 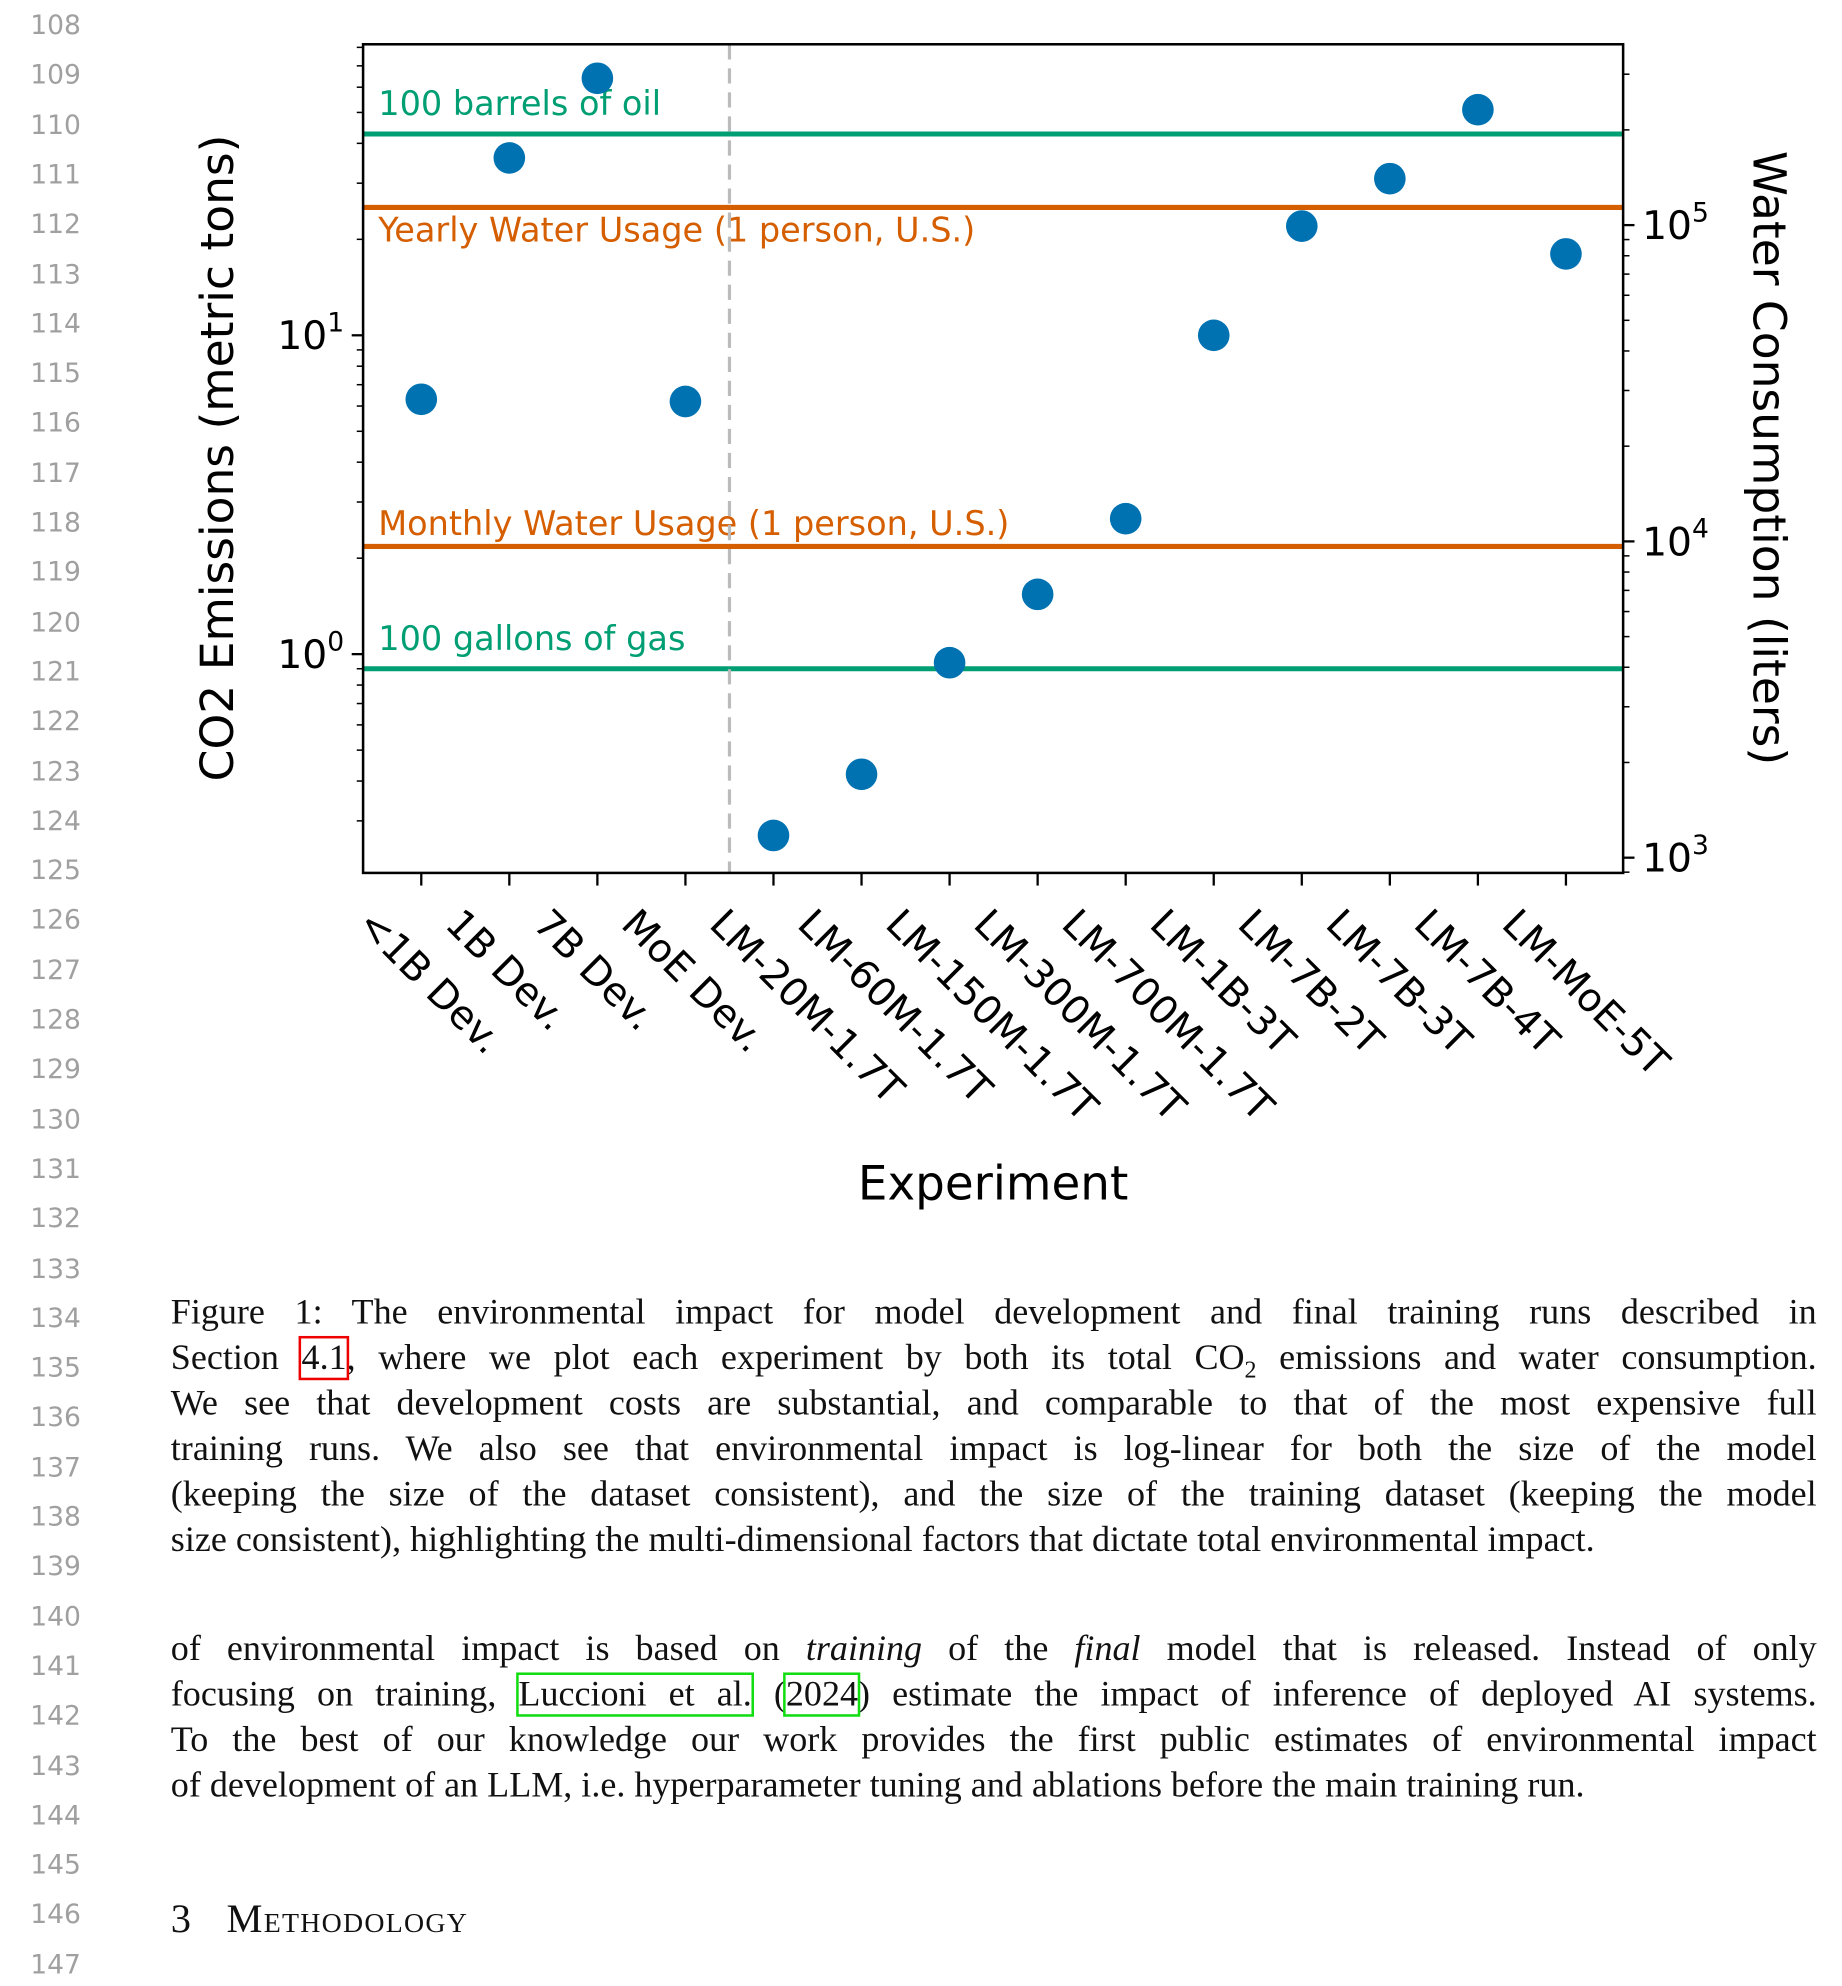 I want to click on line-number: 117, so click(x=55, y=472).